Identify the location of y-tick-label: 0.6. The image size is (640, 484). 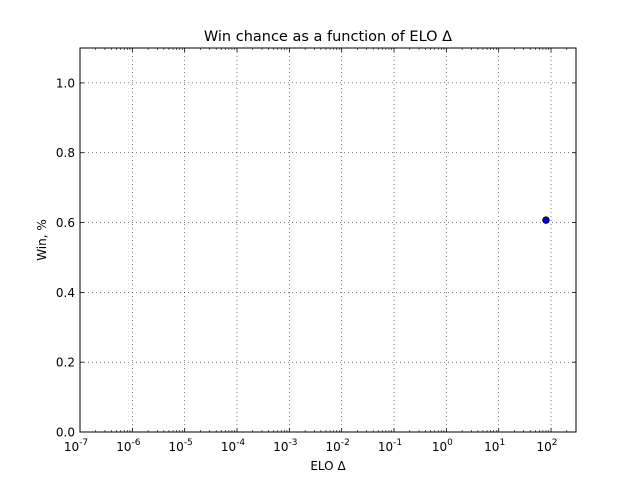
(65, 223).